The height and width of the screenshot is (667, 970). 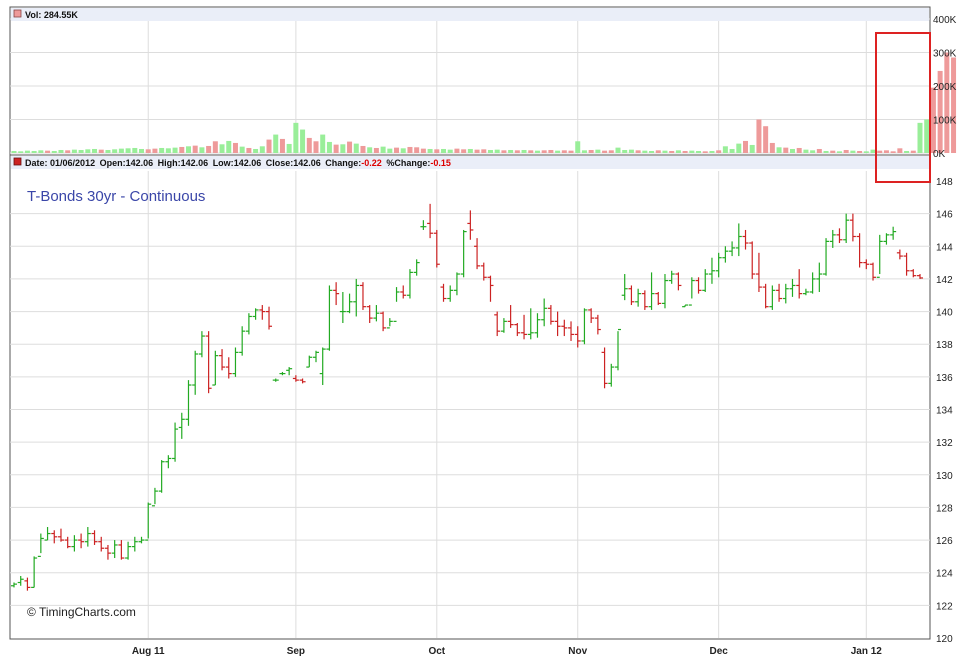 I want to click on volume-tick-label: 300K, so click(x=945, y=54).